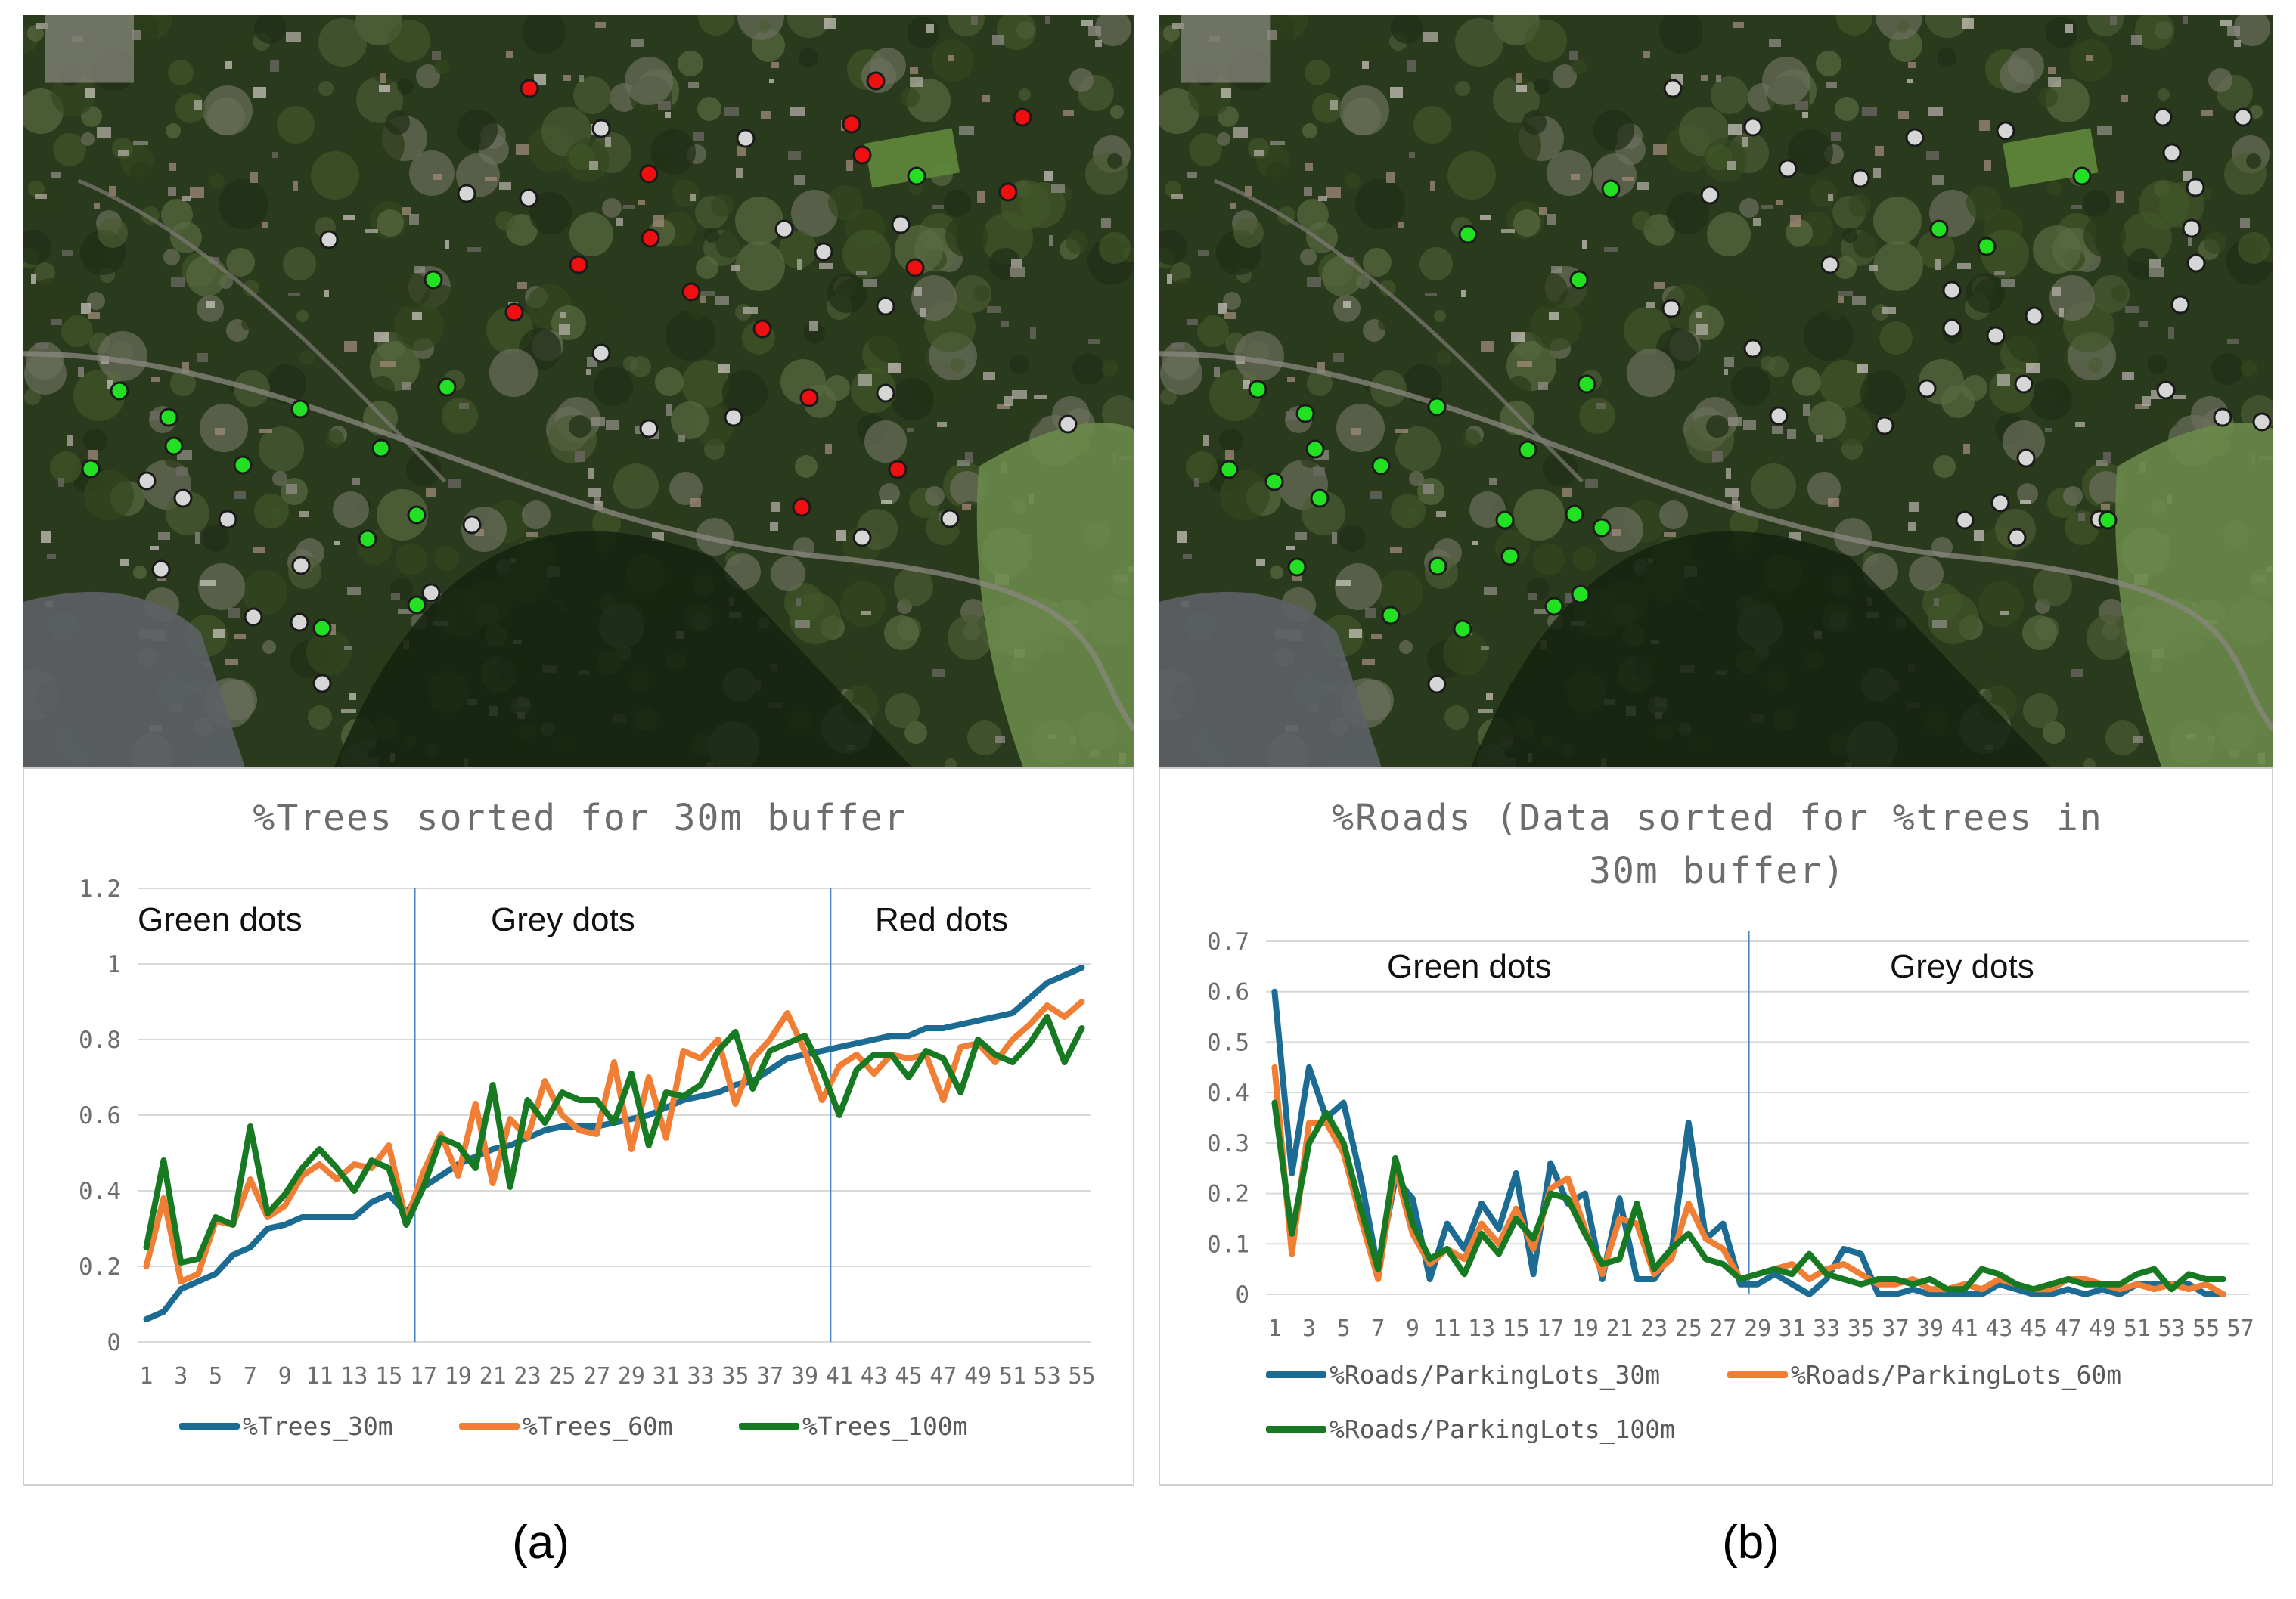 Image resolution: width=2296 pixels, height=1599 pixels. I want to click on x-tick-label: 53, so click(1047, 1376).